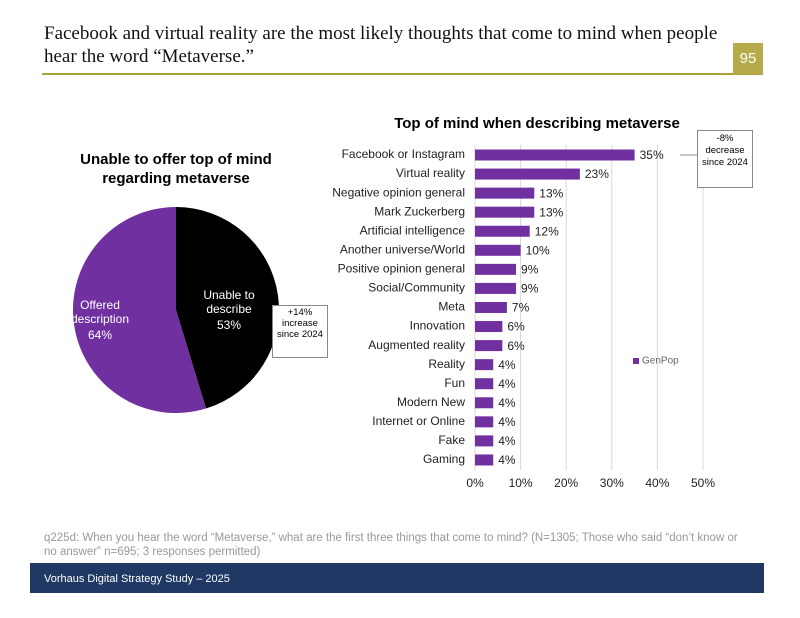 Image resolution: width=800 pixels, height=618 pixels. What do you see at coordinates (446, 364) in the screenshot?
I see `y-tick-label: Reality` at bounding box center [446, 364].